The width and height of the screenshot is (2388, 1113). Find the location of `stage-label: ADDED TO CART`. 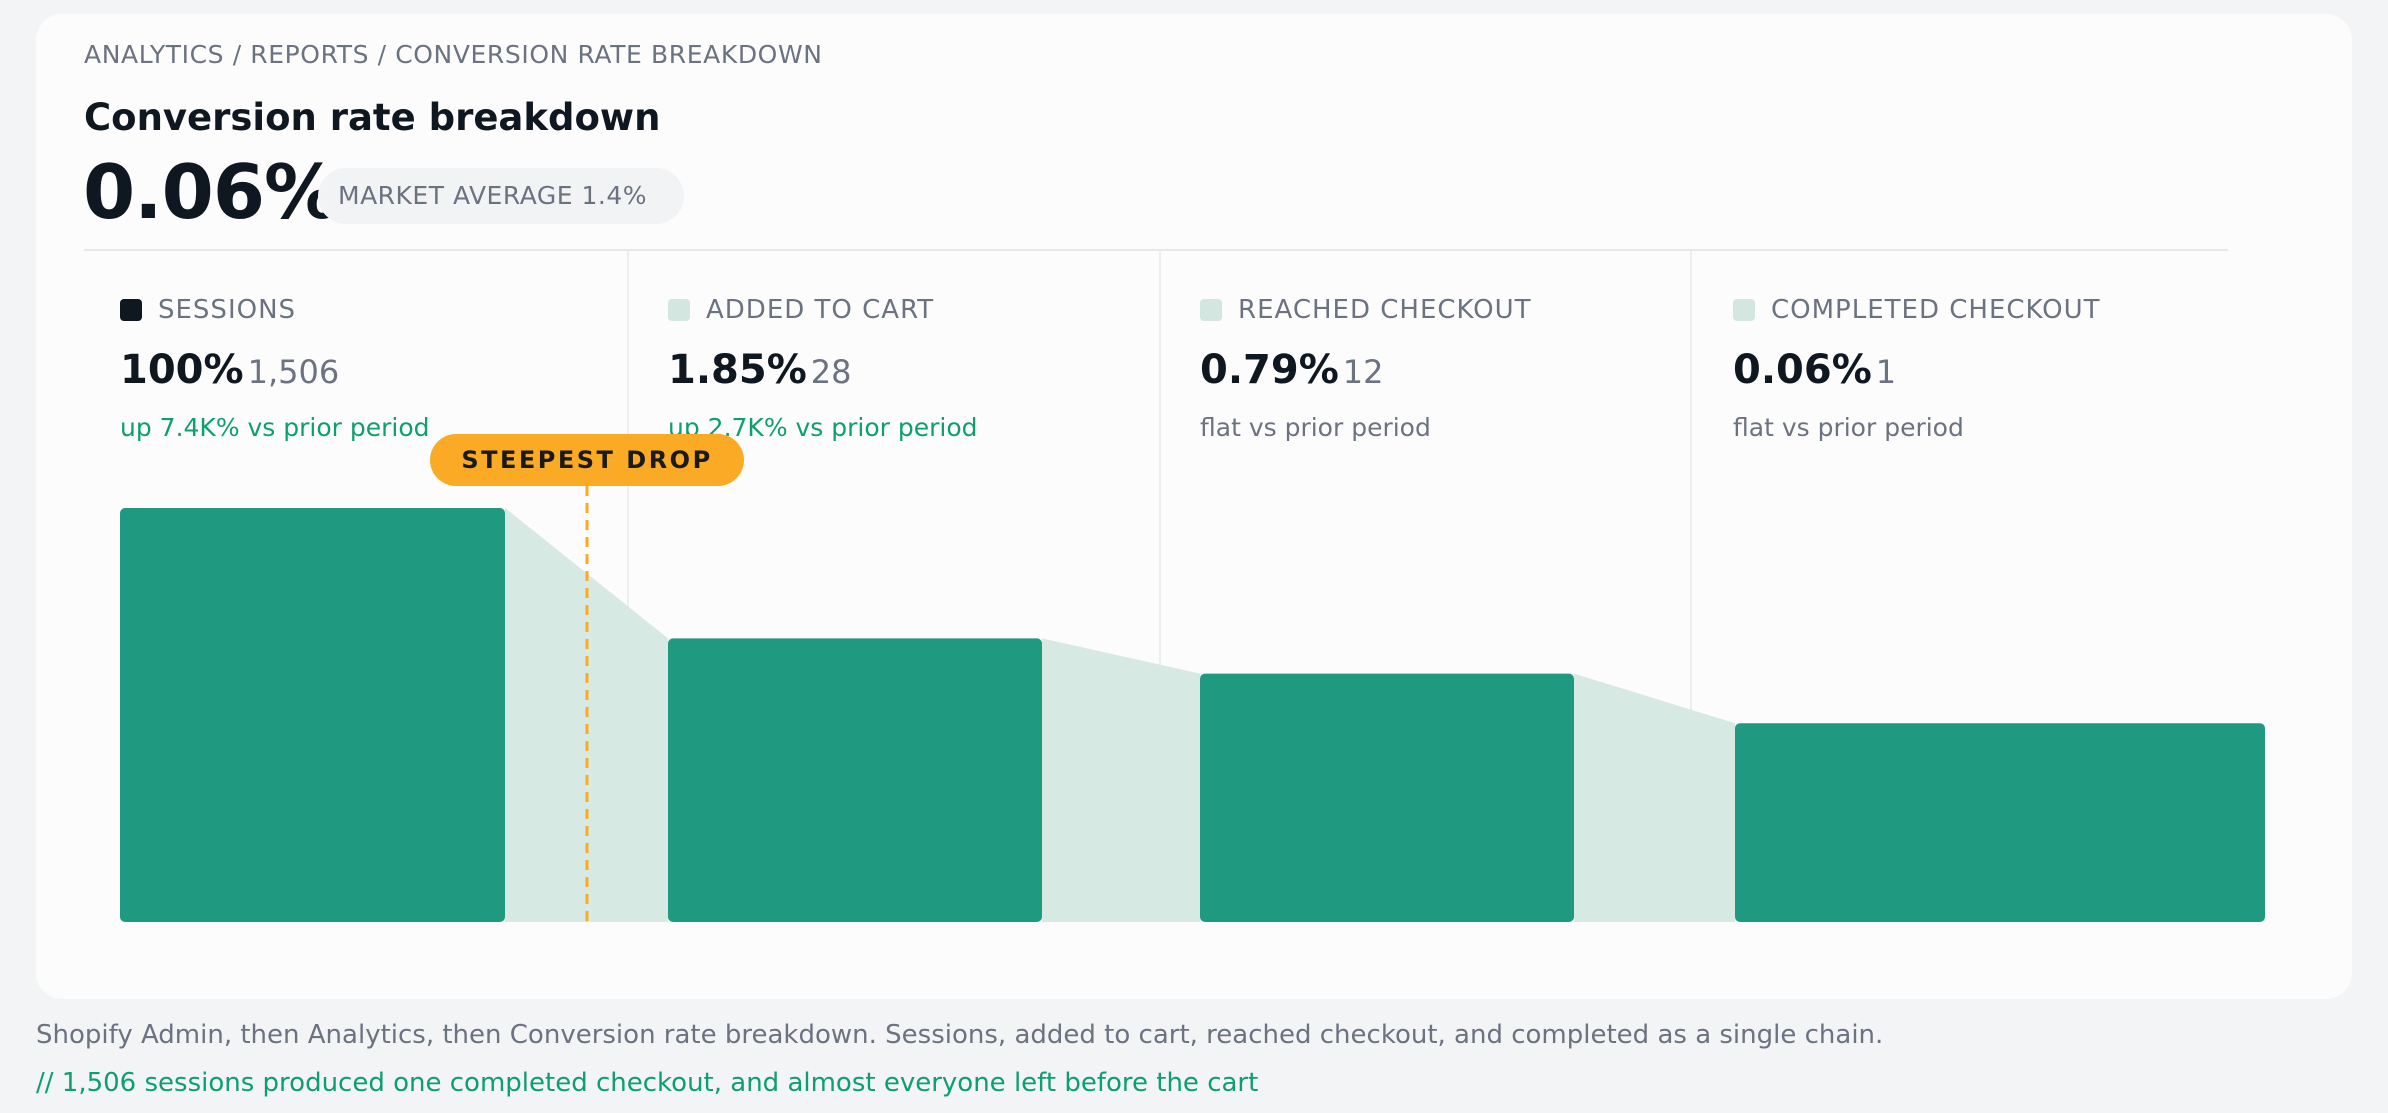

stage-label: ADDED TO CART is located at coordinates (820, 310).